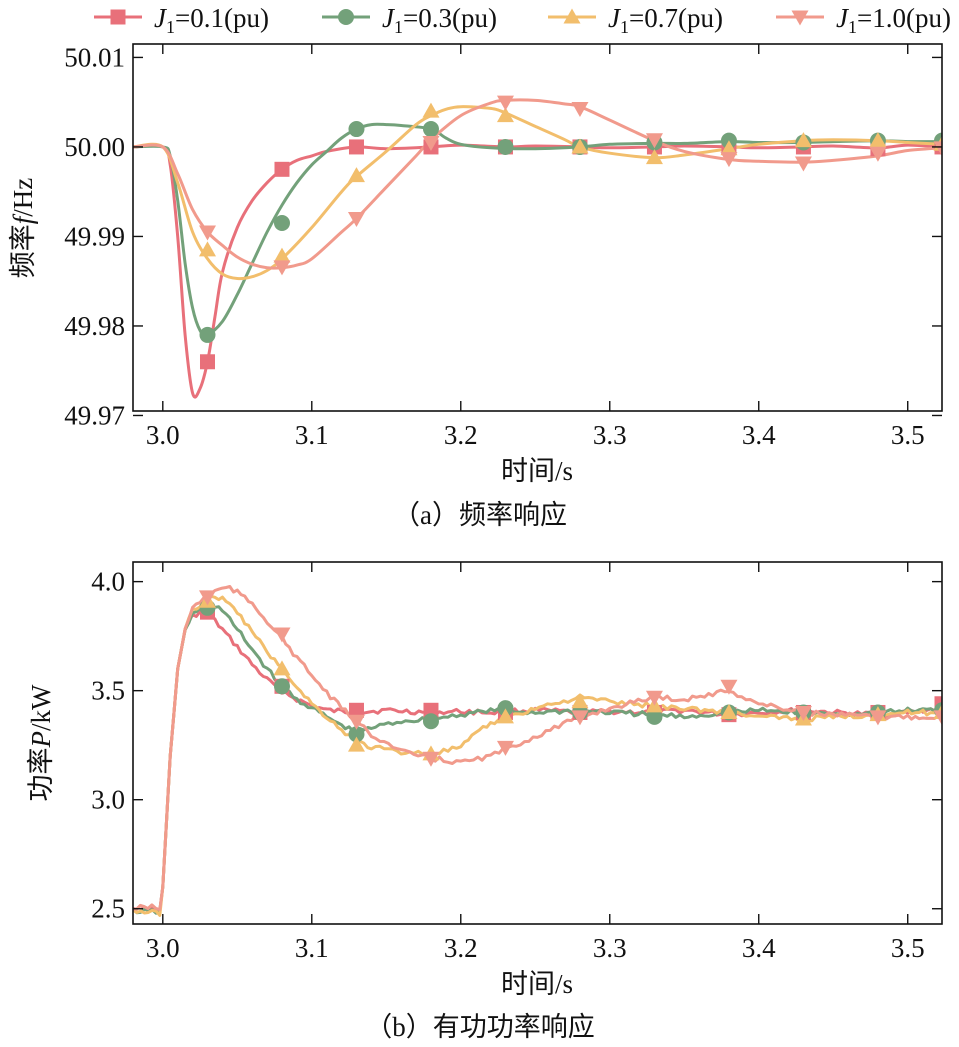  What do you see at coordinates (665, 20) in the screenshot?
I see `legend-label: J1=0.7(pu)` at bounding box center [665, 20].